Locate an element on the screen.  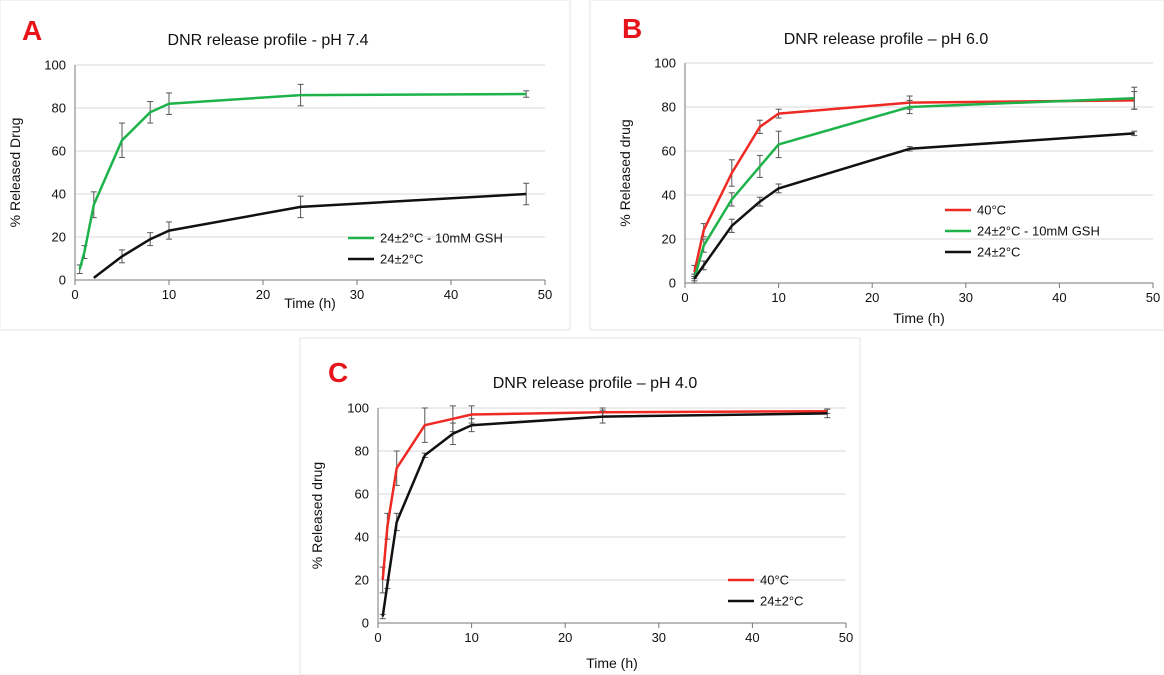
panel-letter-a: A is located at coordinates (32, 30).